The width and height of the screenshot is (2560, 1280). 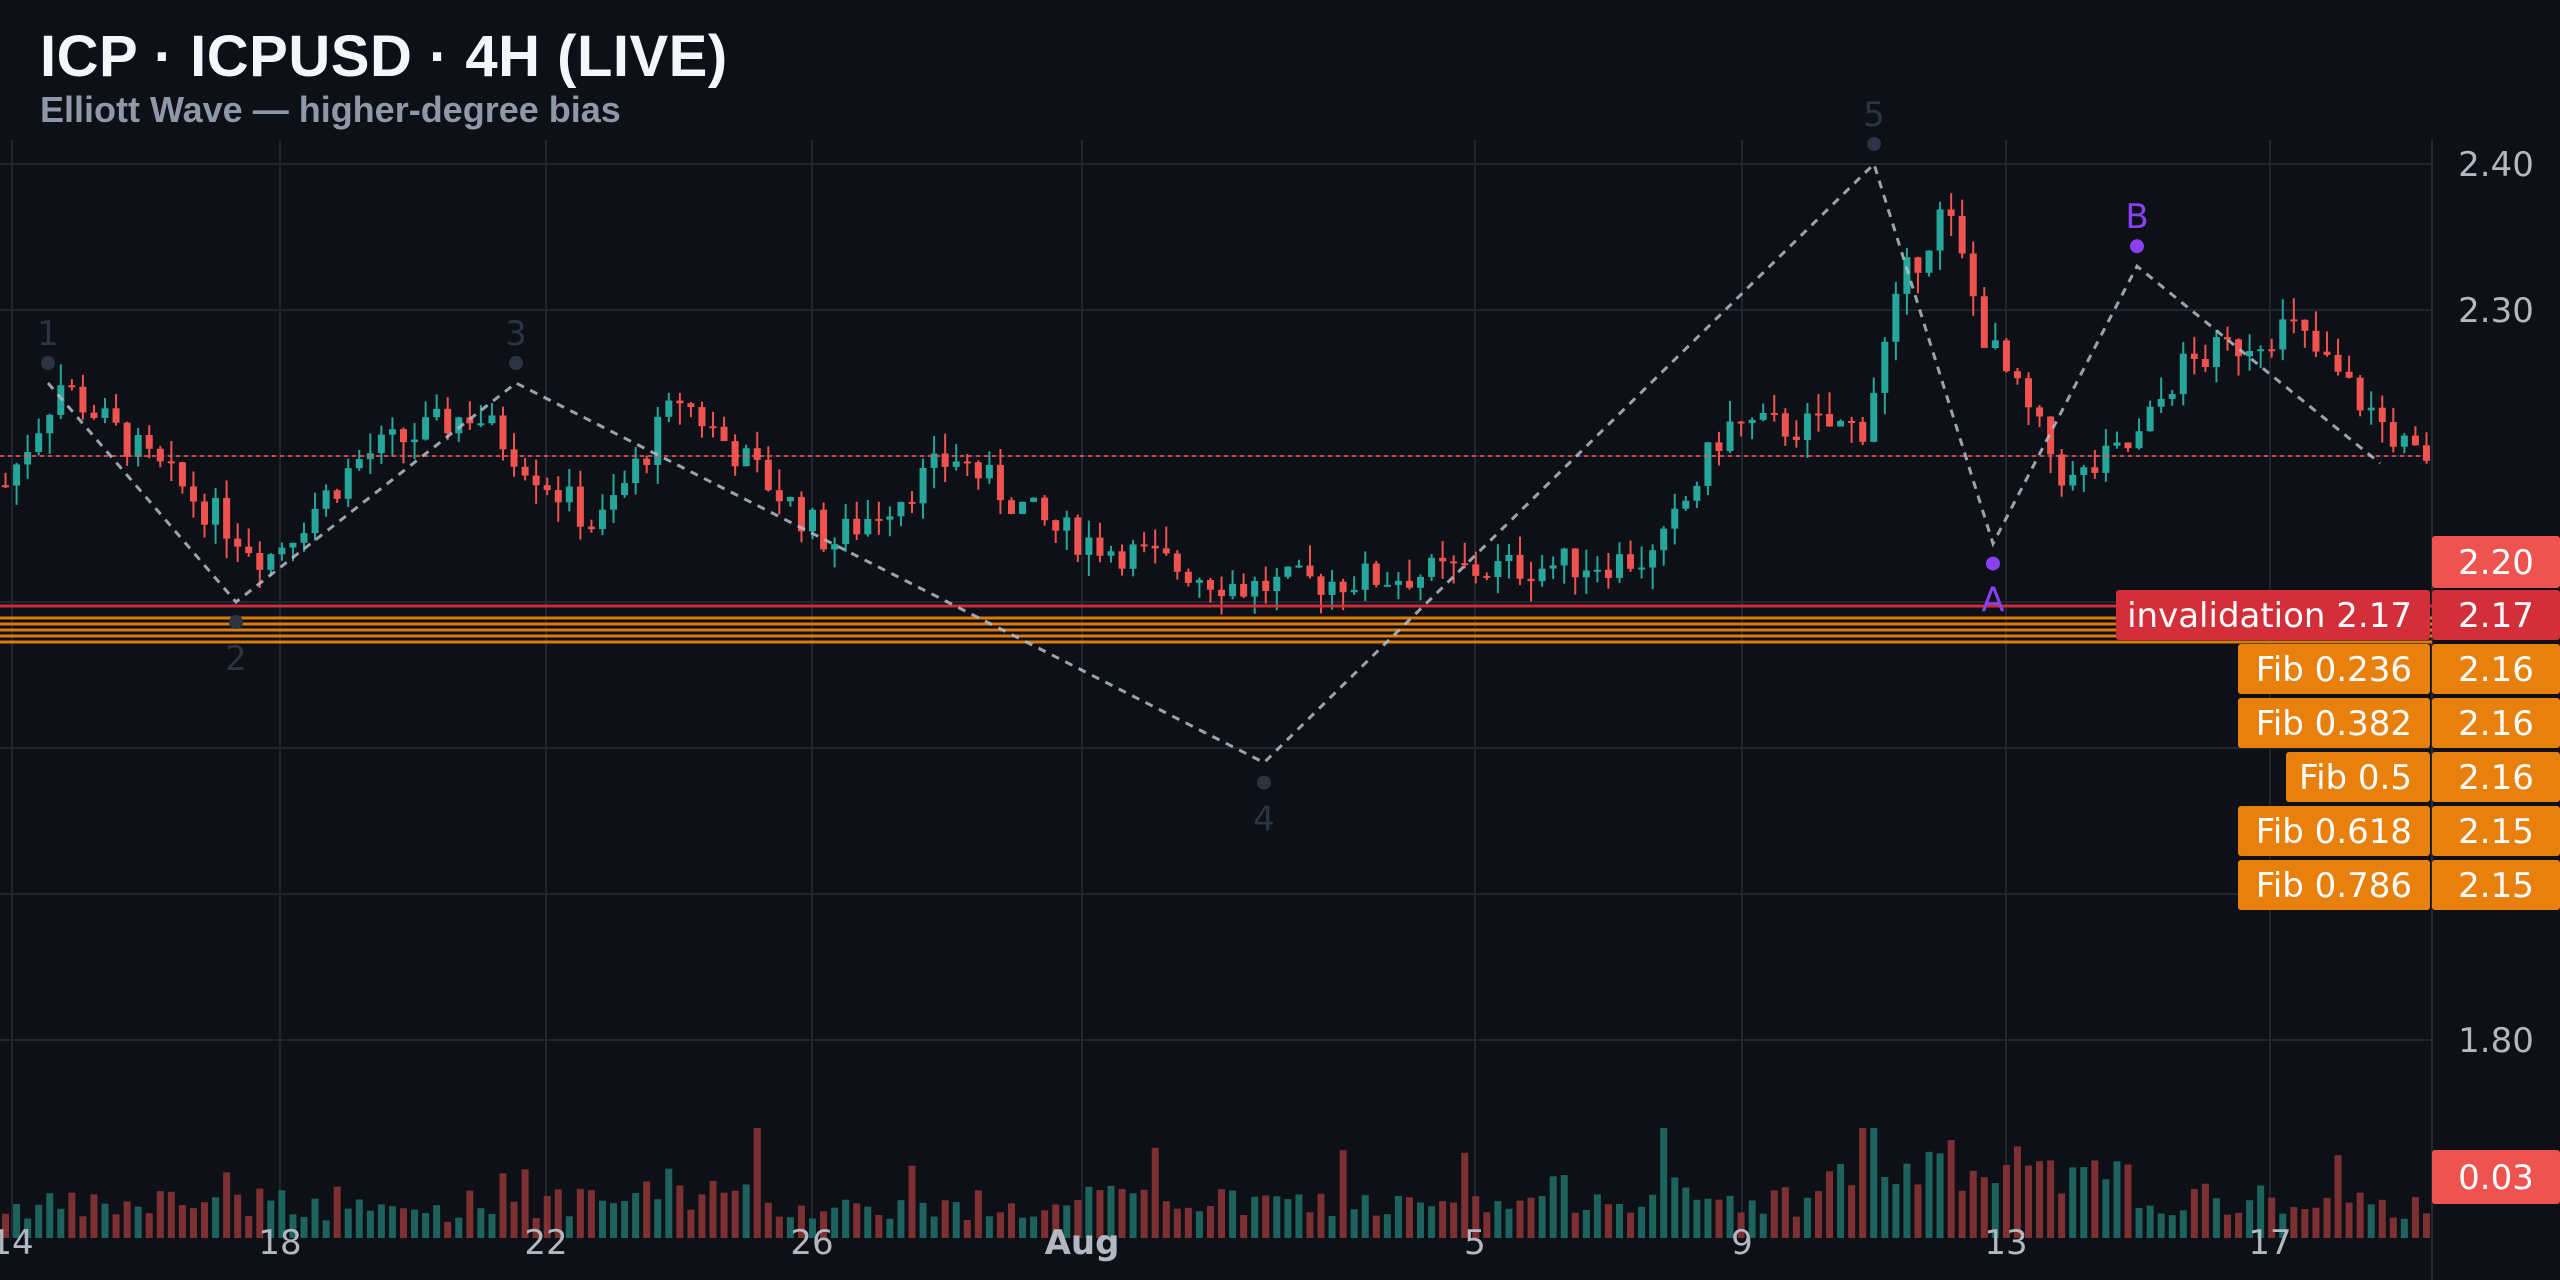 I want to click on wave-label-5: 5, so click(x=1874, y=115).